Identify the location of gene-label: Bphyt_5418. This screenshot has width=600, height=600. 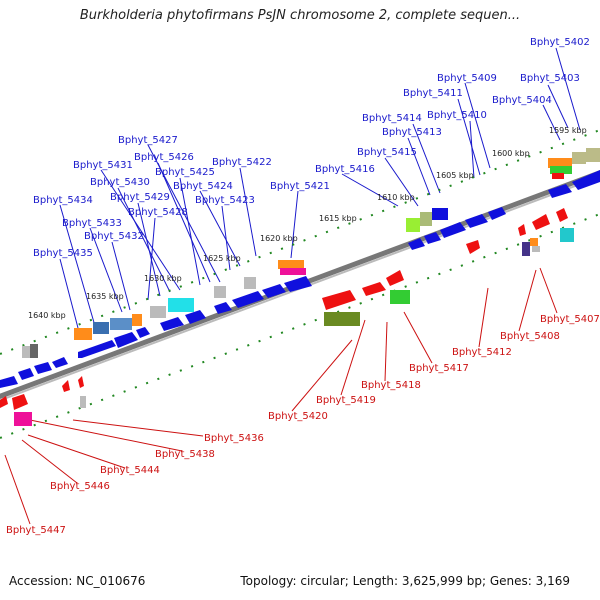
(391, 385).